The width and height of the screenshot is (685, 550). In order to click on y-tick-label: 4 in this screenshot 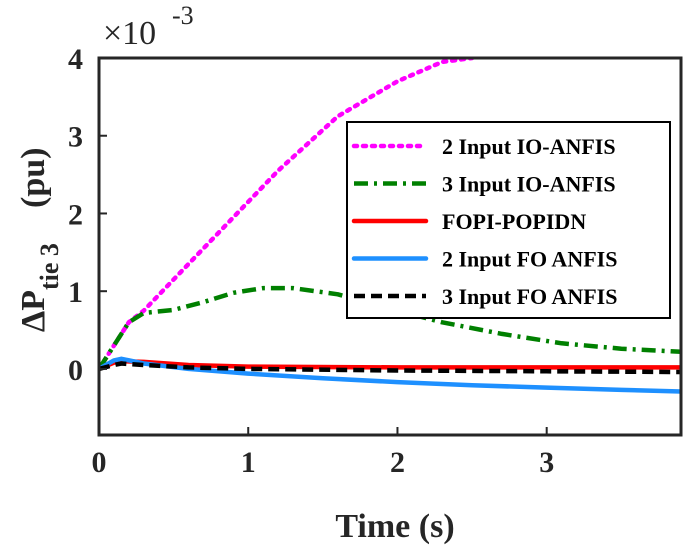, I will do `click(75, 59)`.